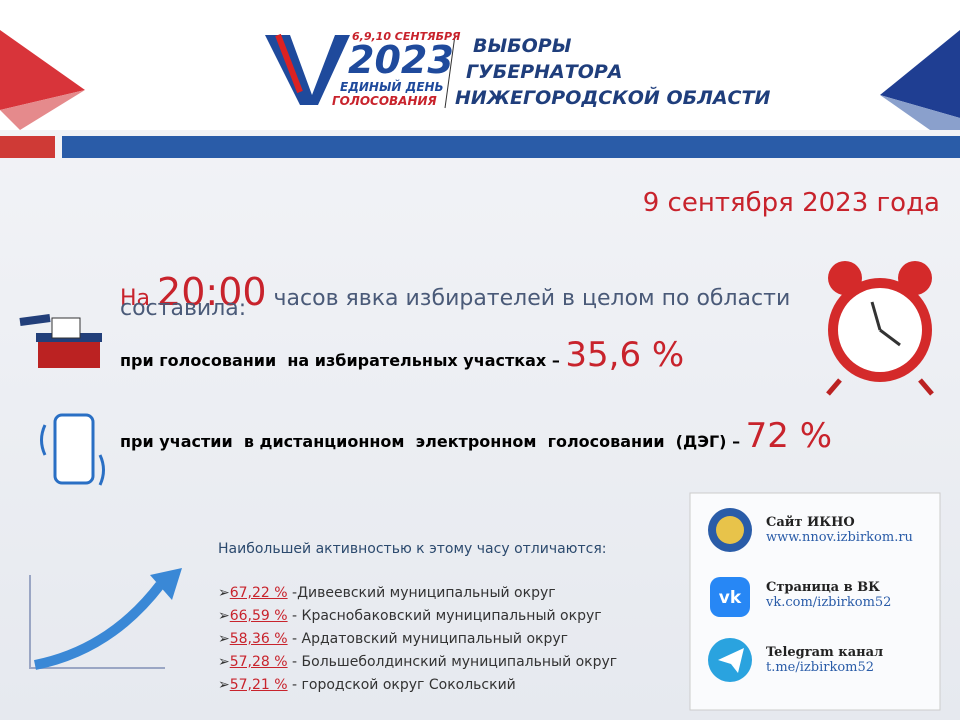  I want to click on contact-link: vk.com/izbirkom52, so click(829, 602).